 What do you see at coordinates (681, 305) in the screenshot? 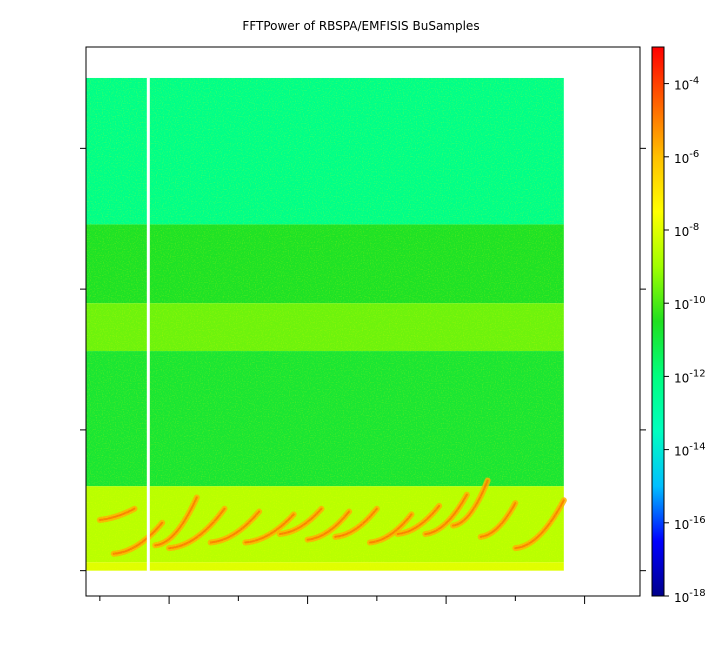
I see `colorbar-tick-base-3: 10` at bounding box center [681, 305].